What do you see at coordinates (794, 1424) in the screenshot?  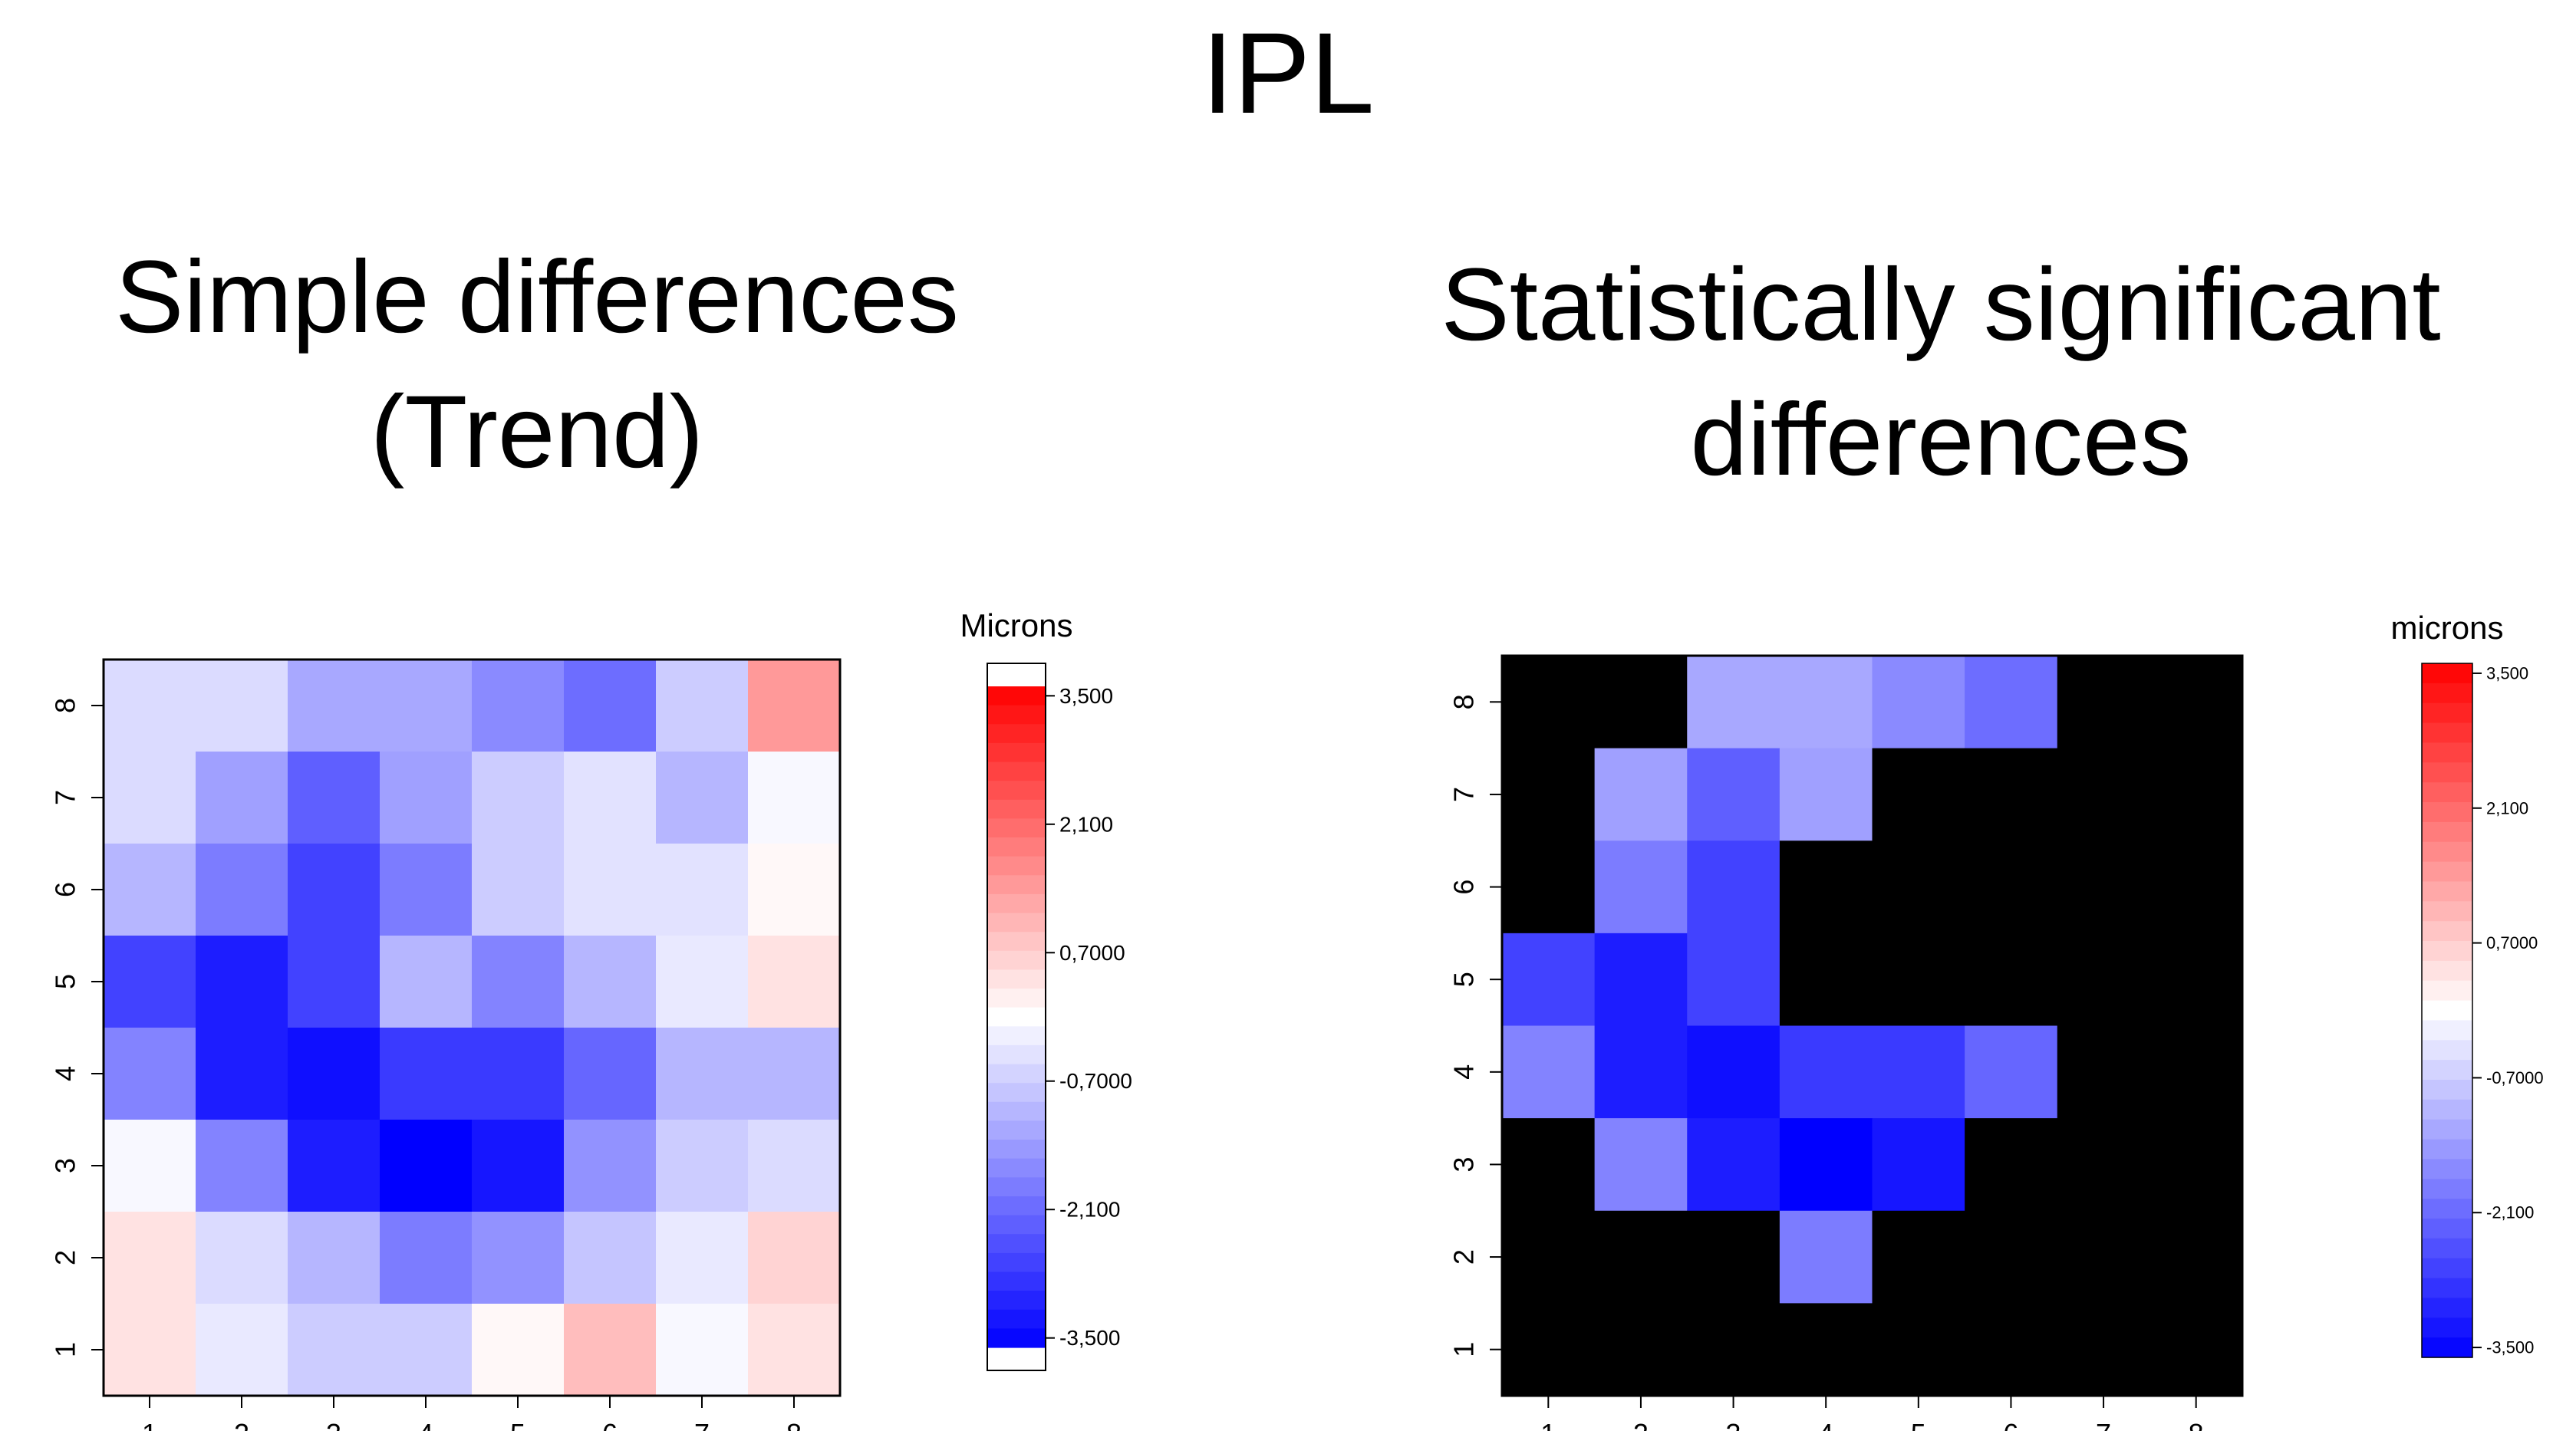 I see `trend-xtick-label-8: 8` at bounding box center [794, 1424].